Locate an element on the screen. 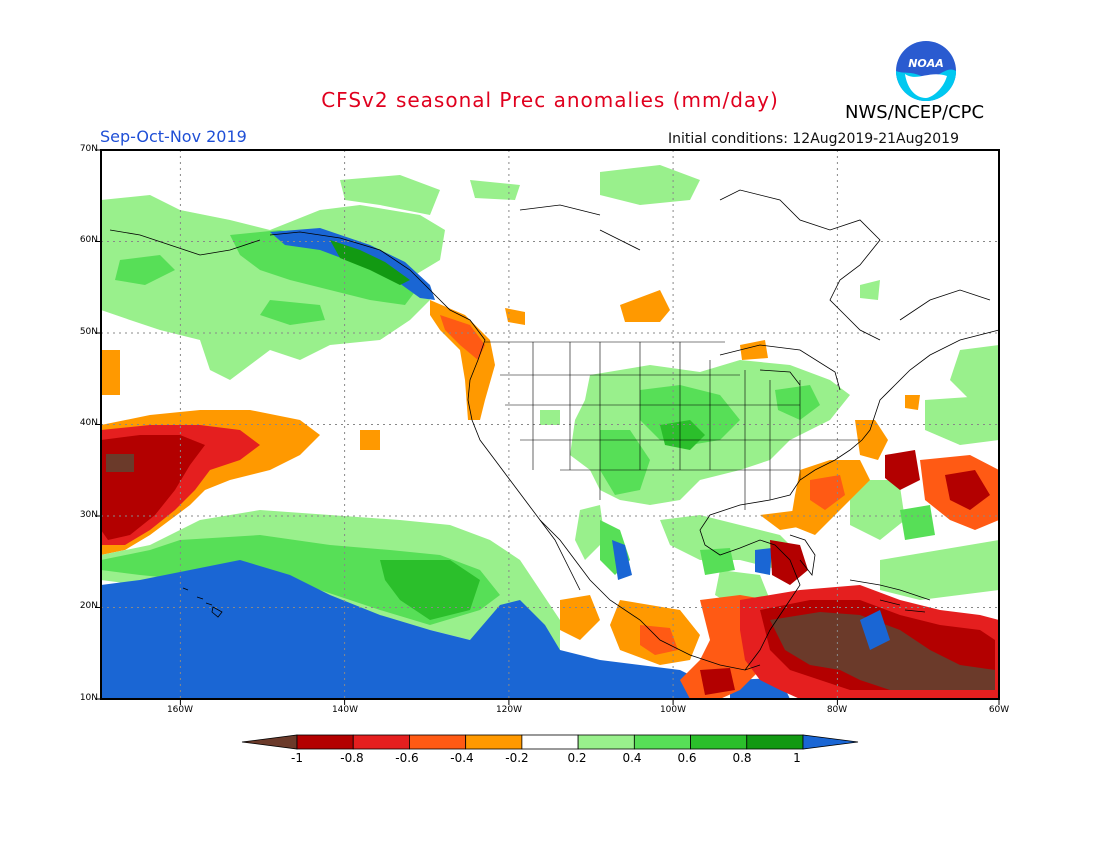 Image resolution: width=1100 pixels, height=850 pixels. colorbar-label: 0.4 is located at coordinates (632, 758).